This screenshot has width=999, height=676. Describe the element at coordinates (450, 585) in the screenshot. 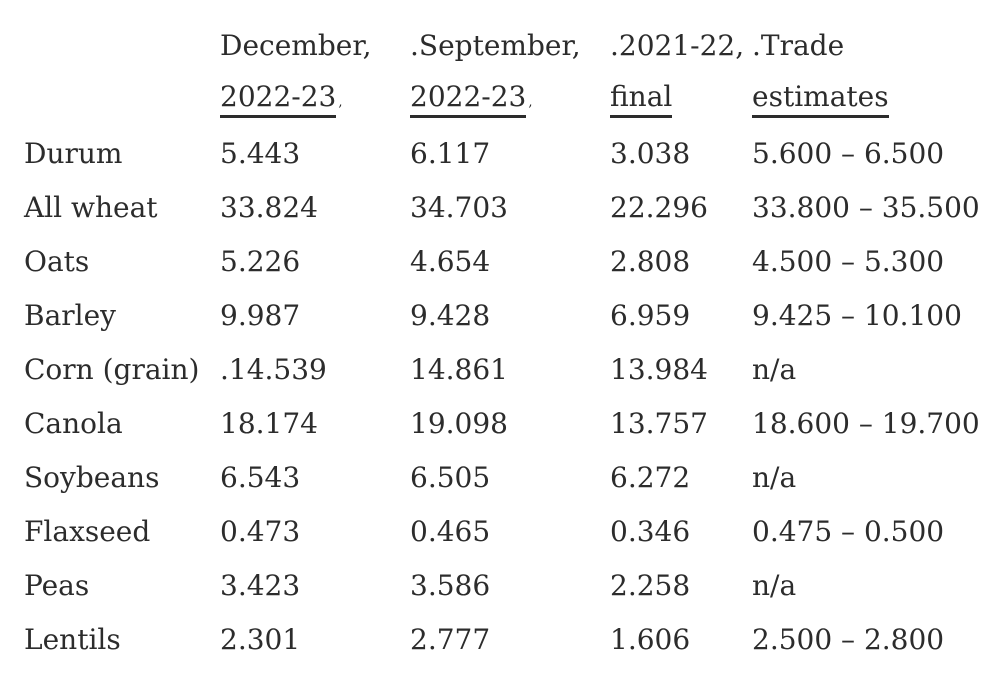

I see `cell-value: 3.586` at that location.